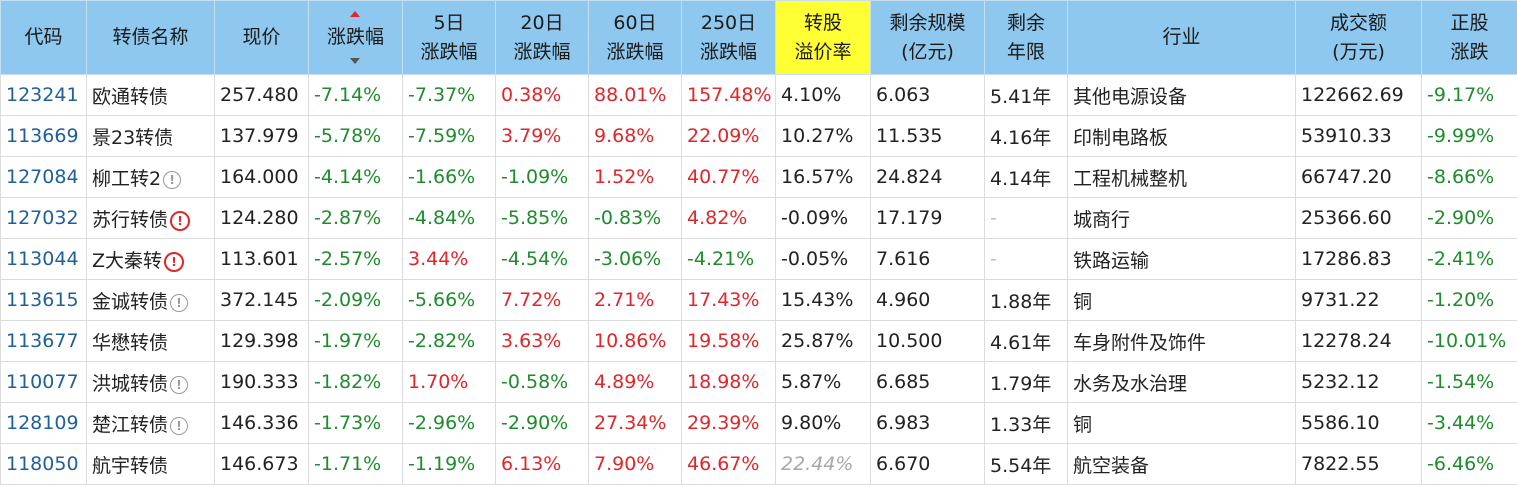 This screenshot has width=1517, height=487. Describe the element at coordinates (43, 300) in the screenshot. I see `code-cell: 113615` at that location.